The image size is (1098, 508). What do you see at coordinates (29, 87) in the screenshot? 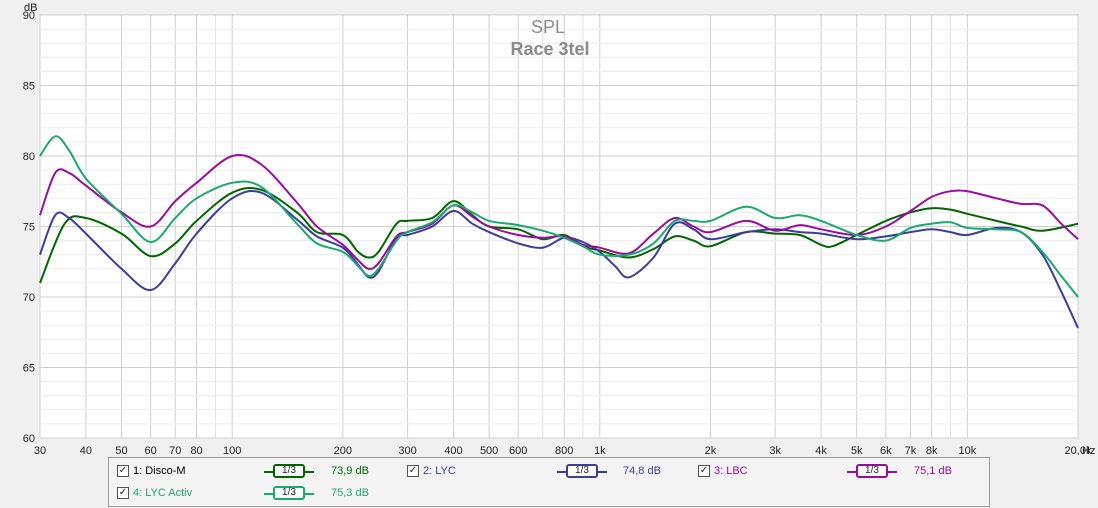
I see `y-tick-label: 85` at bounding box center [29, 87].